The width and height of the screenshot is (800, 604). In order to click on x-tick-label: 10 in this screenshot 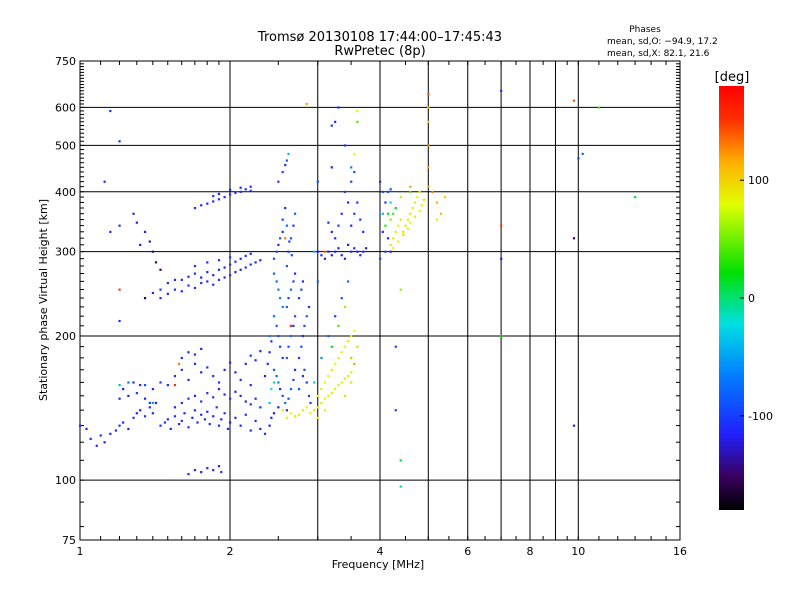, I will do `click(578, 551)`.